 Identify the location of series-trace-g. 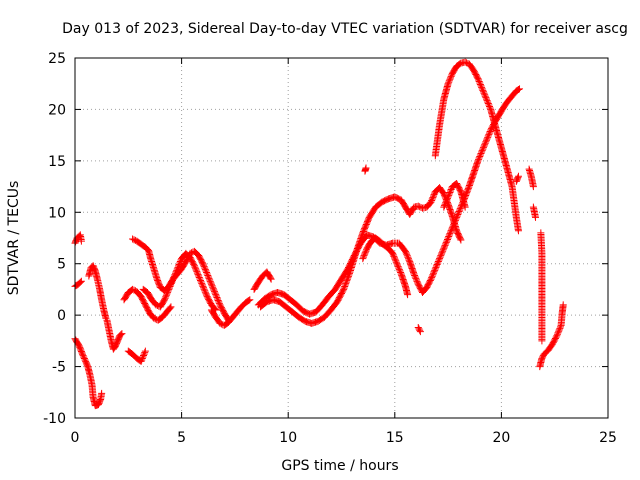
(147, 304).